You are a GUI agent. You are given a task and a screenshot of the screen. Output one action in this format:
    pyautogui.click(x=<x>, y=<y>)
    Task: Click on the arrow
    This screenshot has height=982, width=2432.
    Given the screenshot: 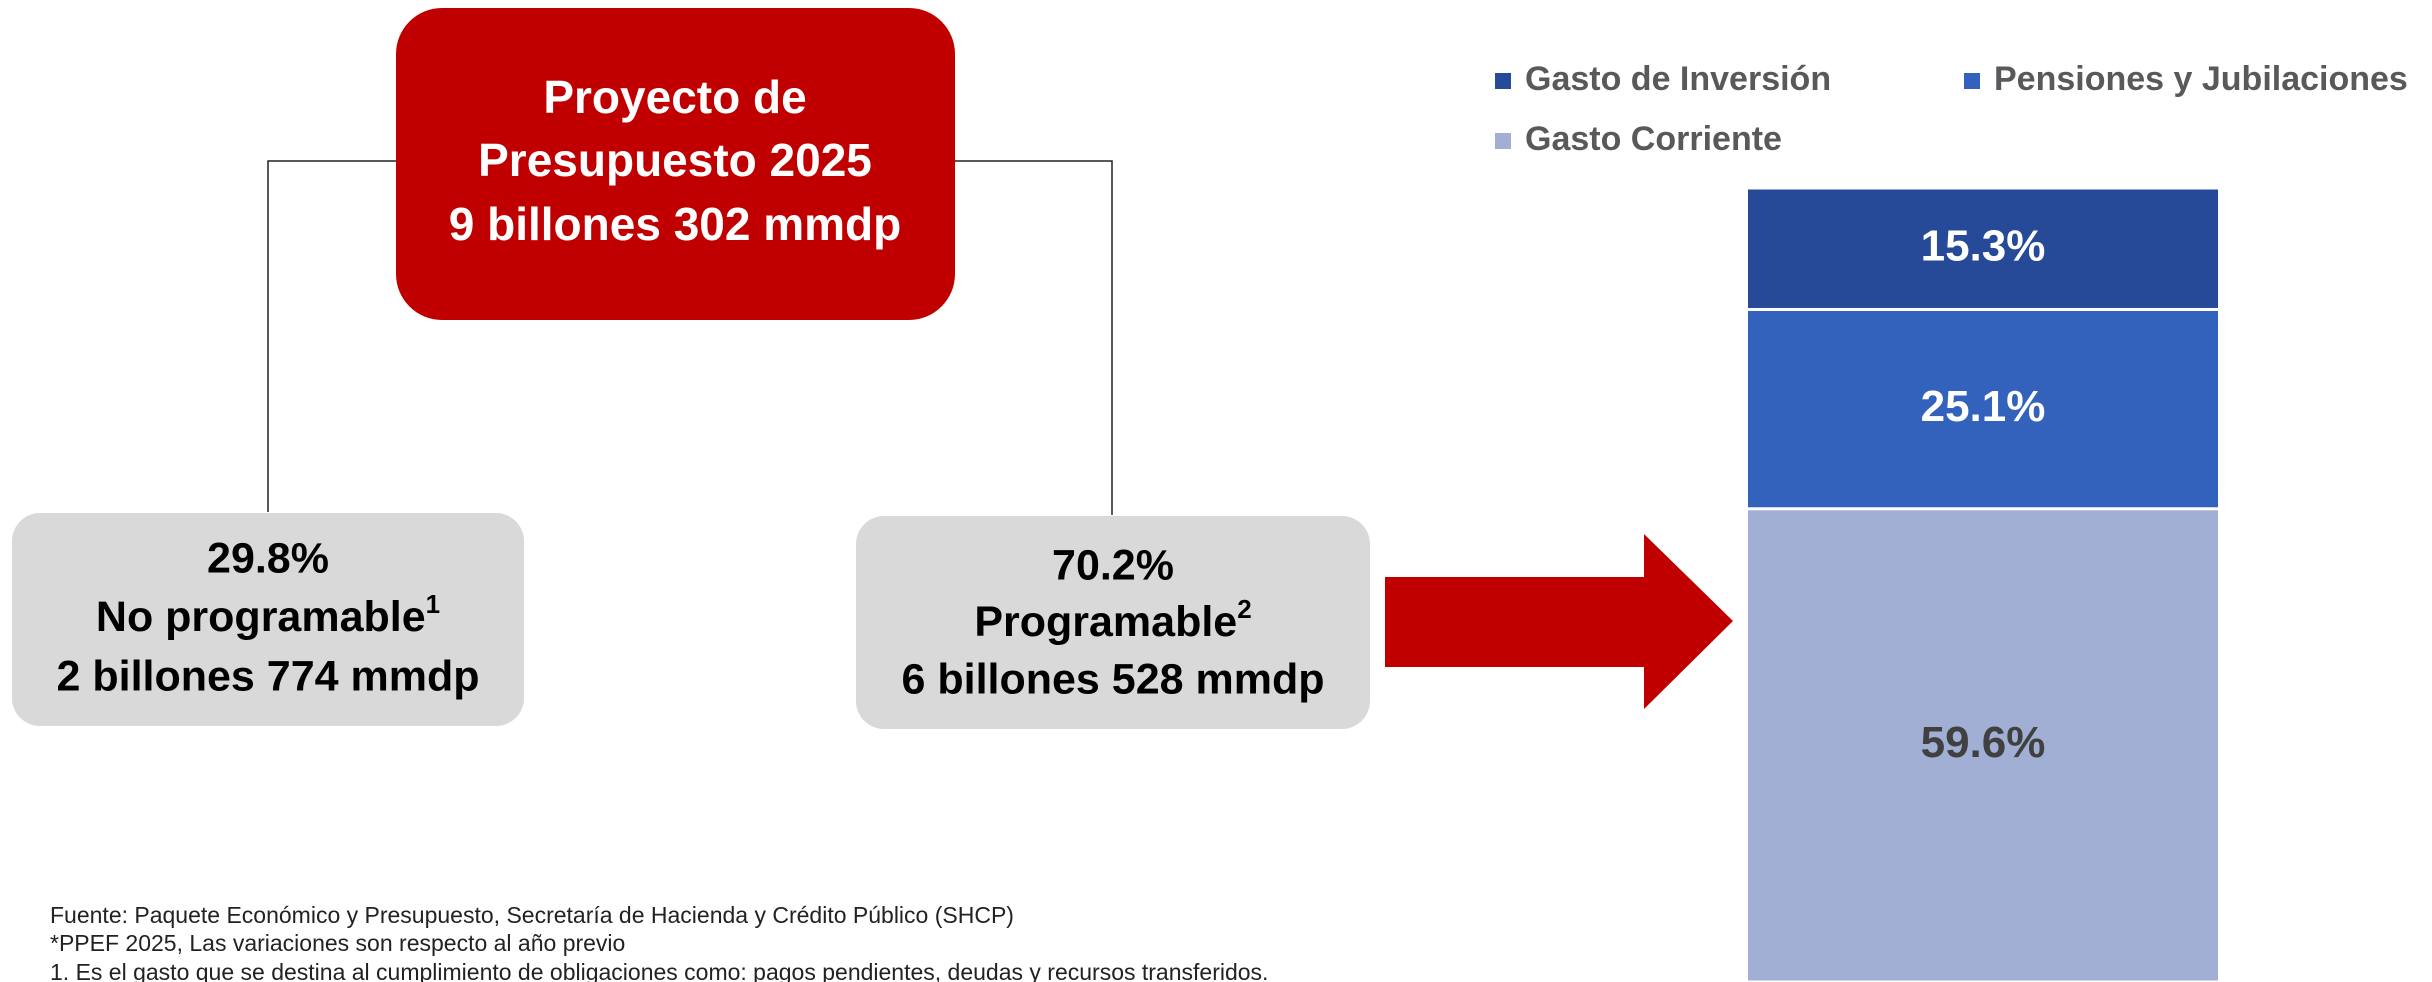 What is the action you would take?
    pyautogui.click(x=1559, y=621)
    